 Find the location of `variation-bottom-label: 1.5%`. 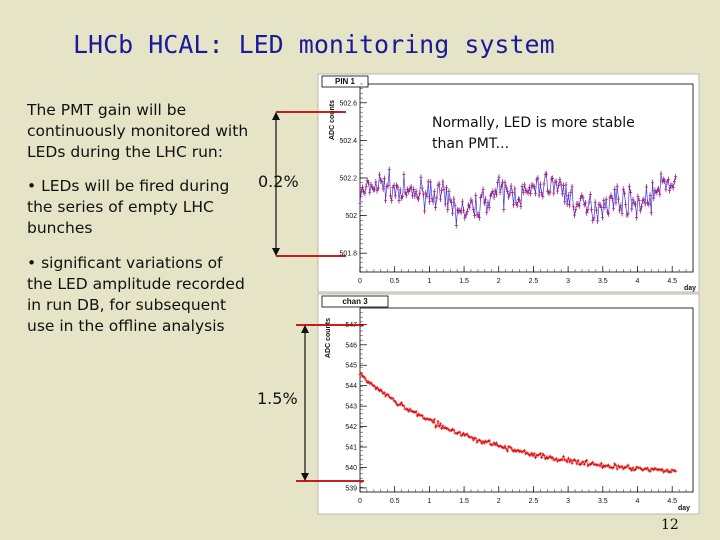

variation-bottom-label: 1.5% is located at coordinates (277, 398).